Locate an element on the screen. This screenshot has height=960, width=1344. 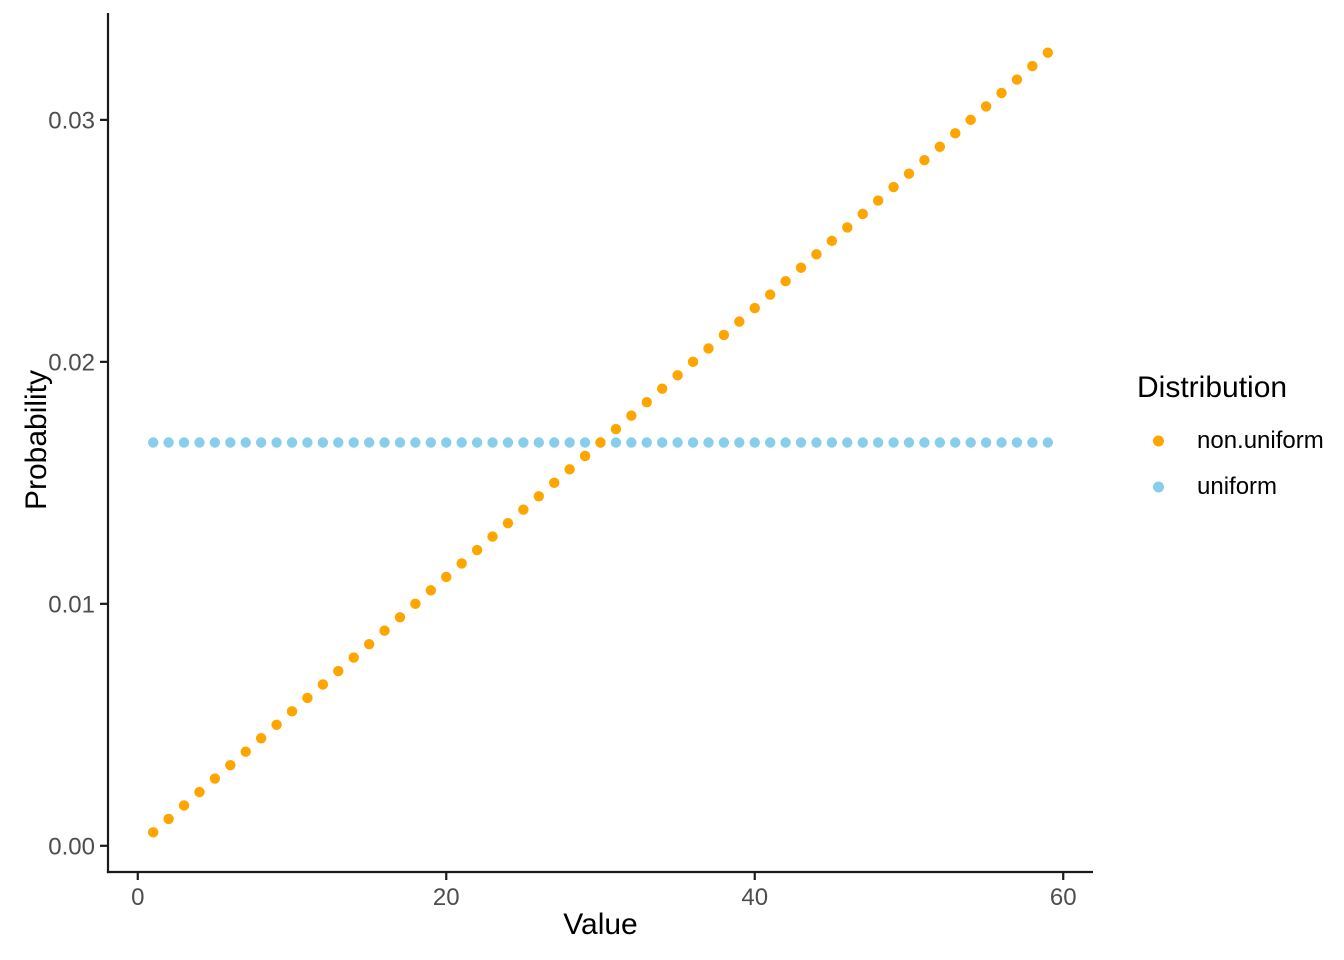
legend-item-uniform: uniform is located at coordinates (1232, 487).